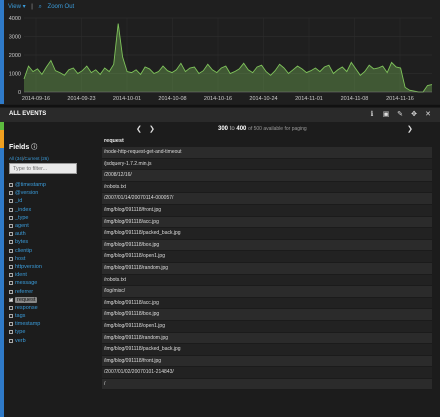  What do you see at coordinates (428, 114) in the screenshot?
I see `close-icon: ✕` at bounding box center [428, 114].